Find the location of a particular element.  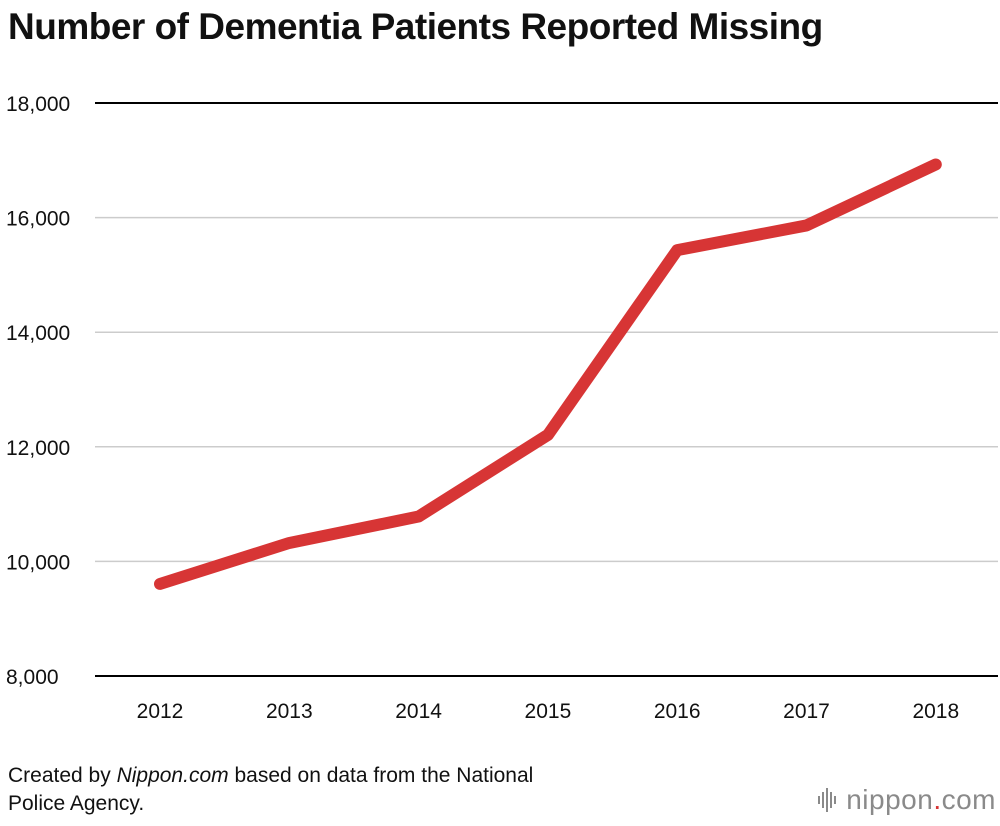

source-line2: Police Agency. is located at coordinates (76, 803).